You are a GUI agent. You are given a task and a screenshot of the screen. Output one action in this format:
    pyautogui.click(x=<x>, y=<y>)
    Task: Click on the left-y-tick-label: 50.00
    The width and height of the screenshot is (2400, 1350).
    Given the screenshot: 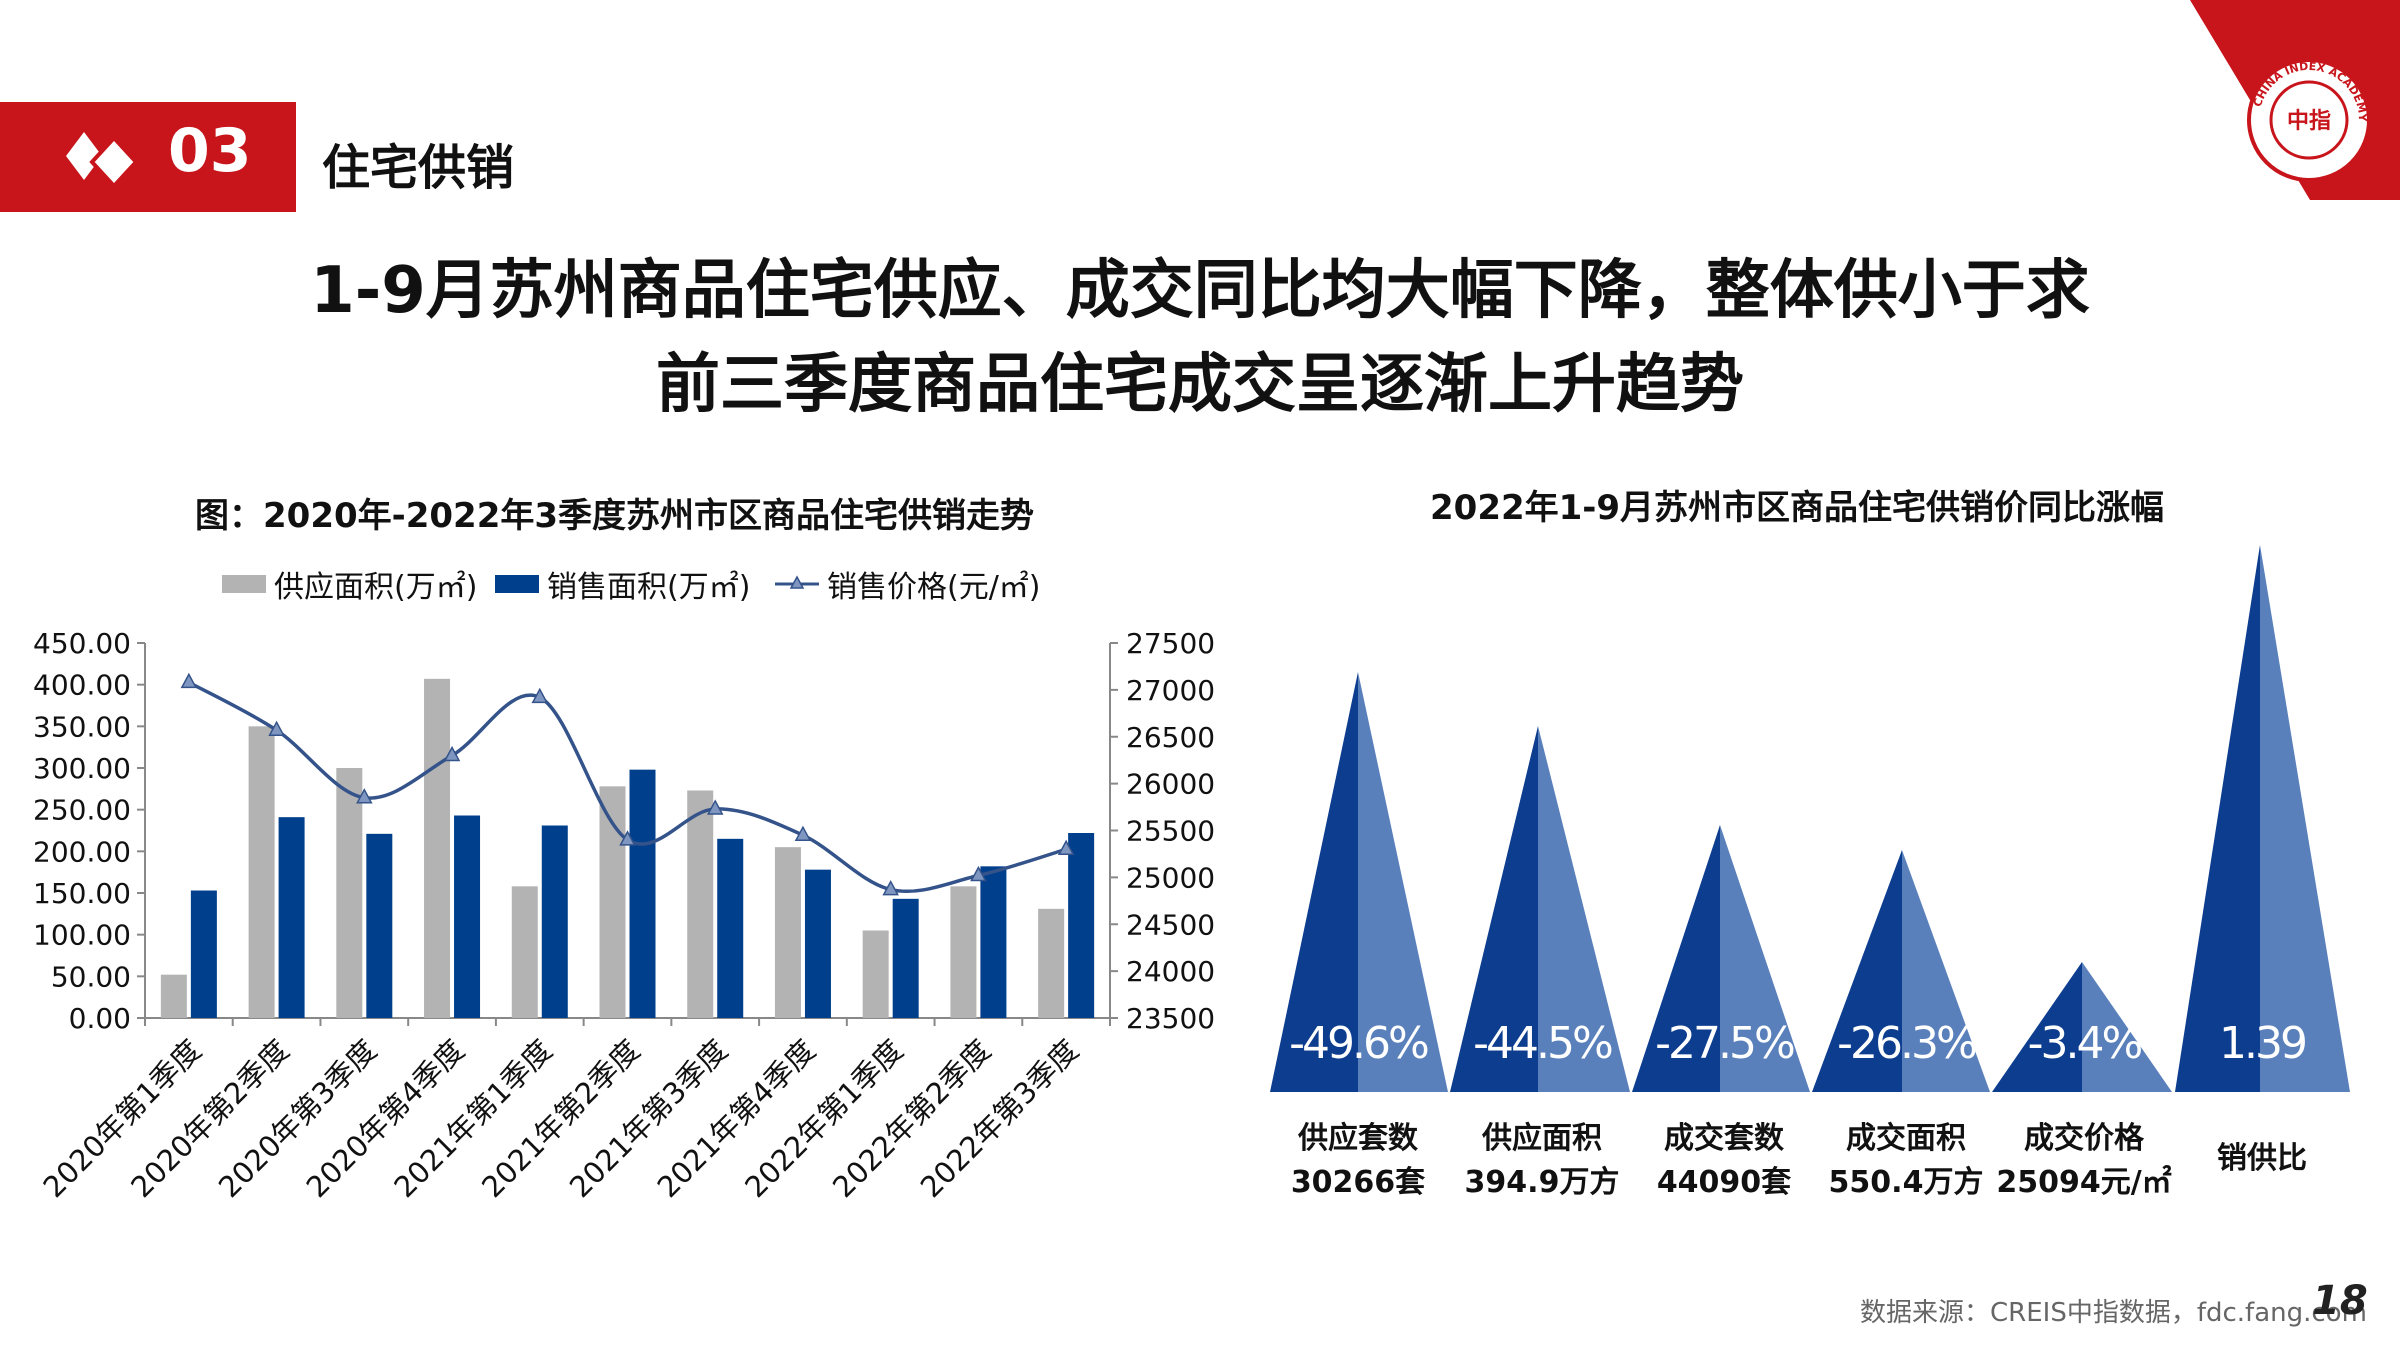 What is the action you would take?
    pyautogui.click(x=91, y=976)
    